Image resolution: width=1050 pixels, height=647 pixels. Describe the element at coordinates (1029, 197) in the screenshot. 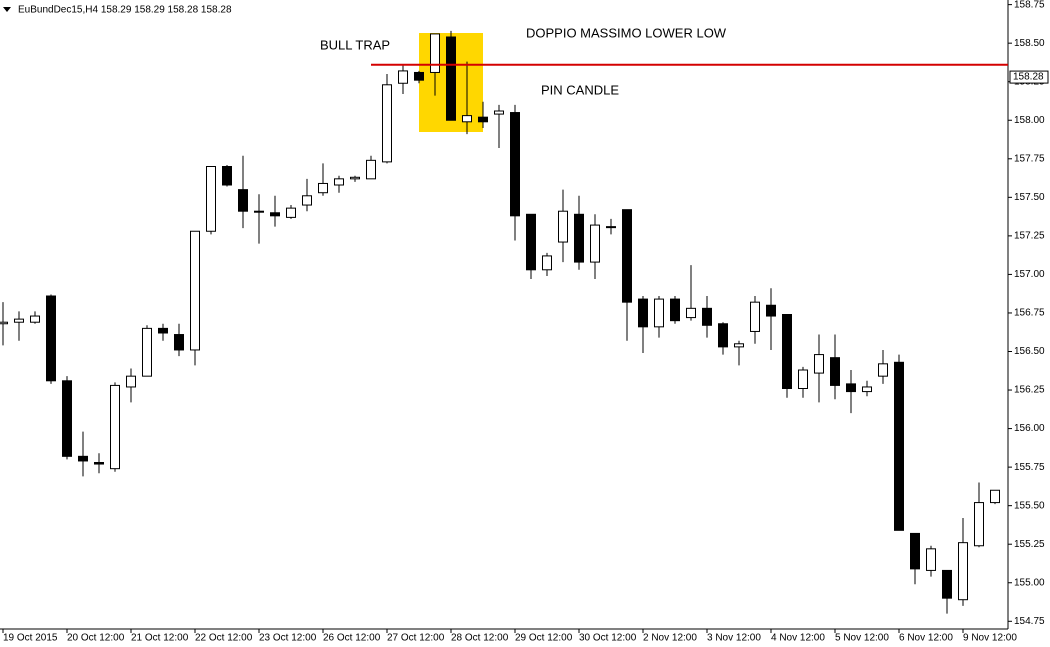

I see `y-tick-label: 157.50` at that location.